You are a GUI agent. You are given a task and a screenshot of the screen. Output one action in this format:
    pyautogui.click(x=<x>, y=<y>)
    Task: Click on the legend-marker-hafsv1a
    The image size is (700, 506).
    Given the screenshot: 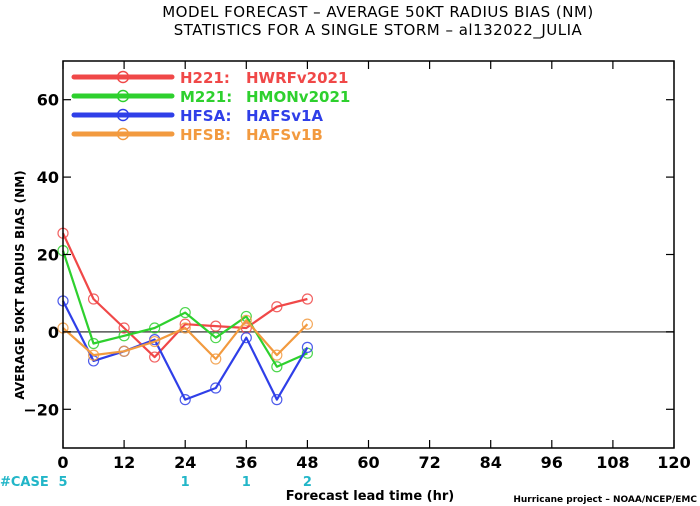 What is the action you would take?
    pyautogui.click(x=123, y=115)
    